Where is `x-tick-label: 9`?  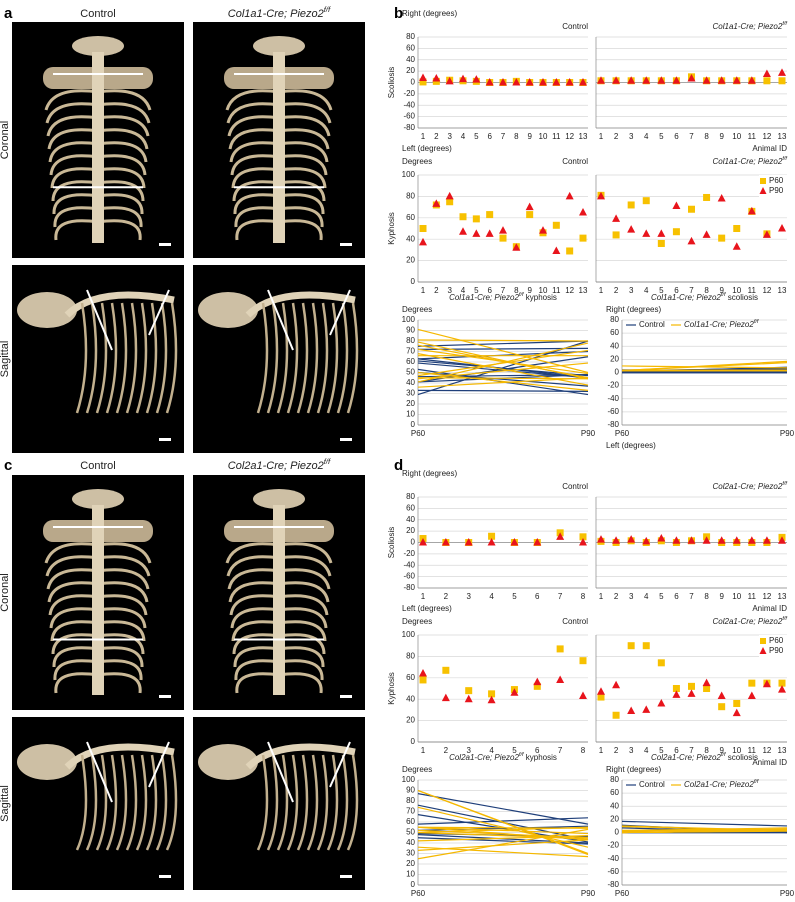 x-tick-label: 9 is located at coordinates (721, 136).